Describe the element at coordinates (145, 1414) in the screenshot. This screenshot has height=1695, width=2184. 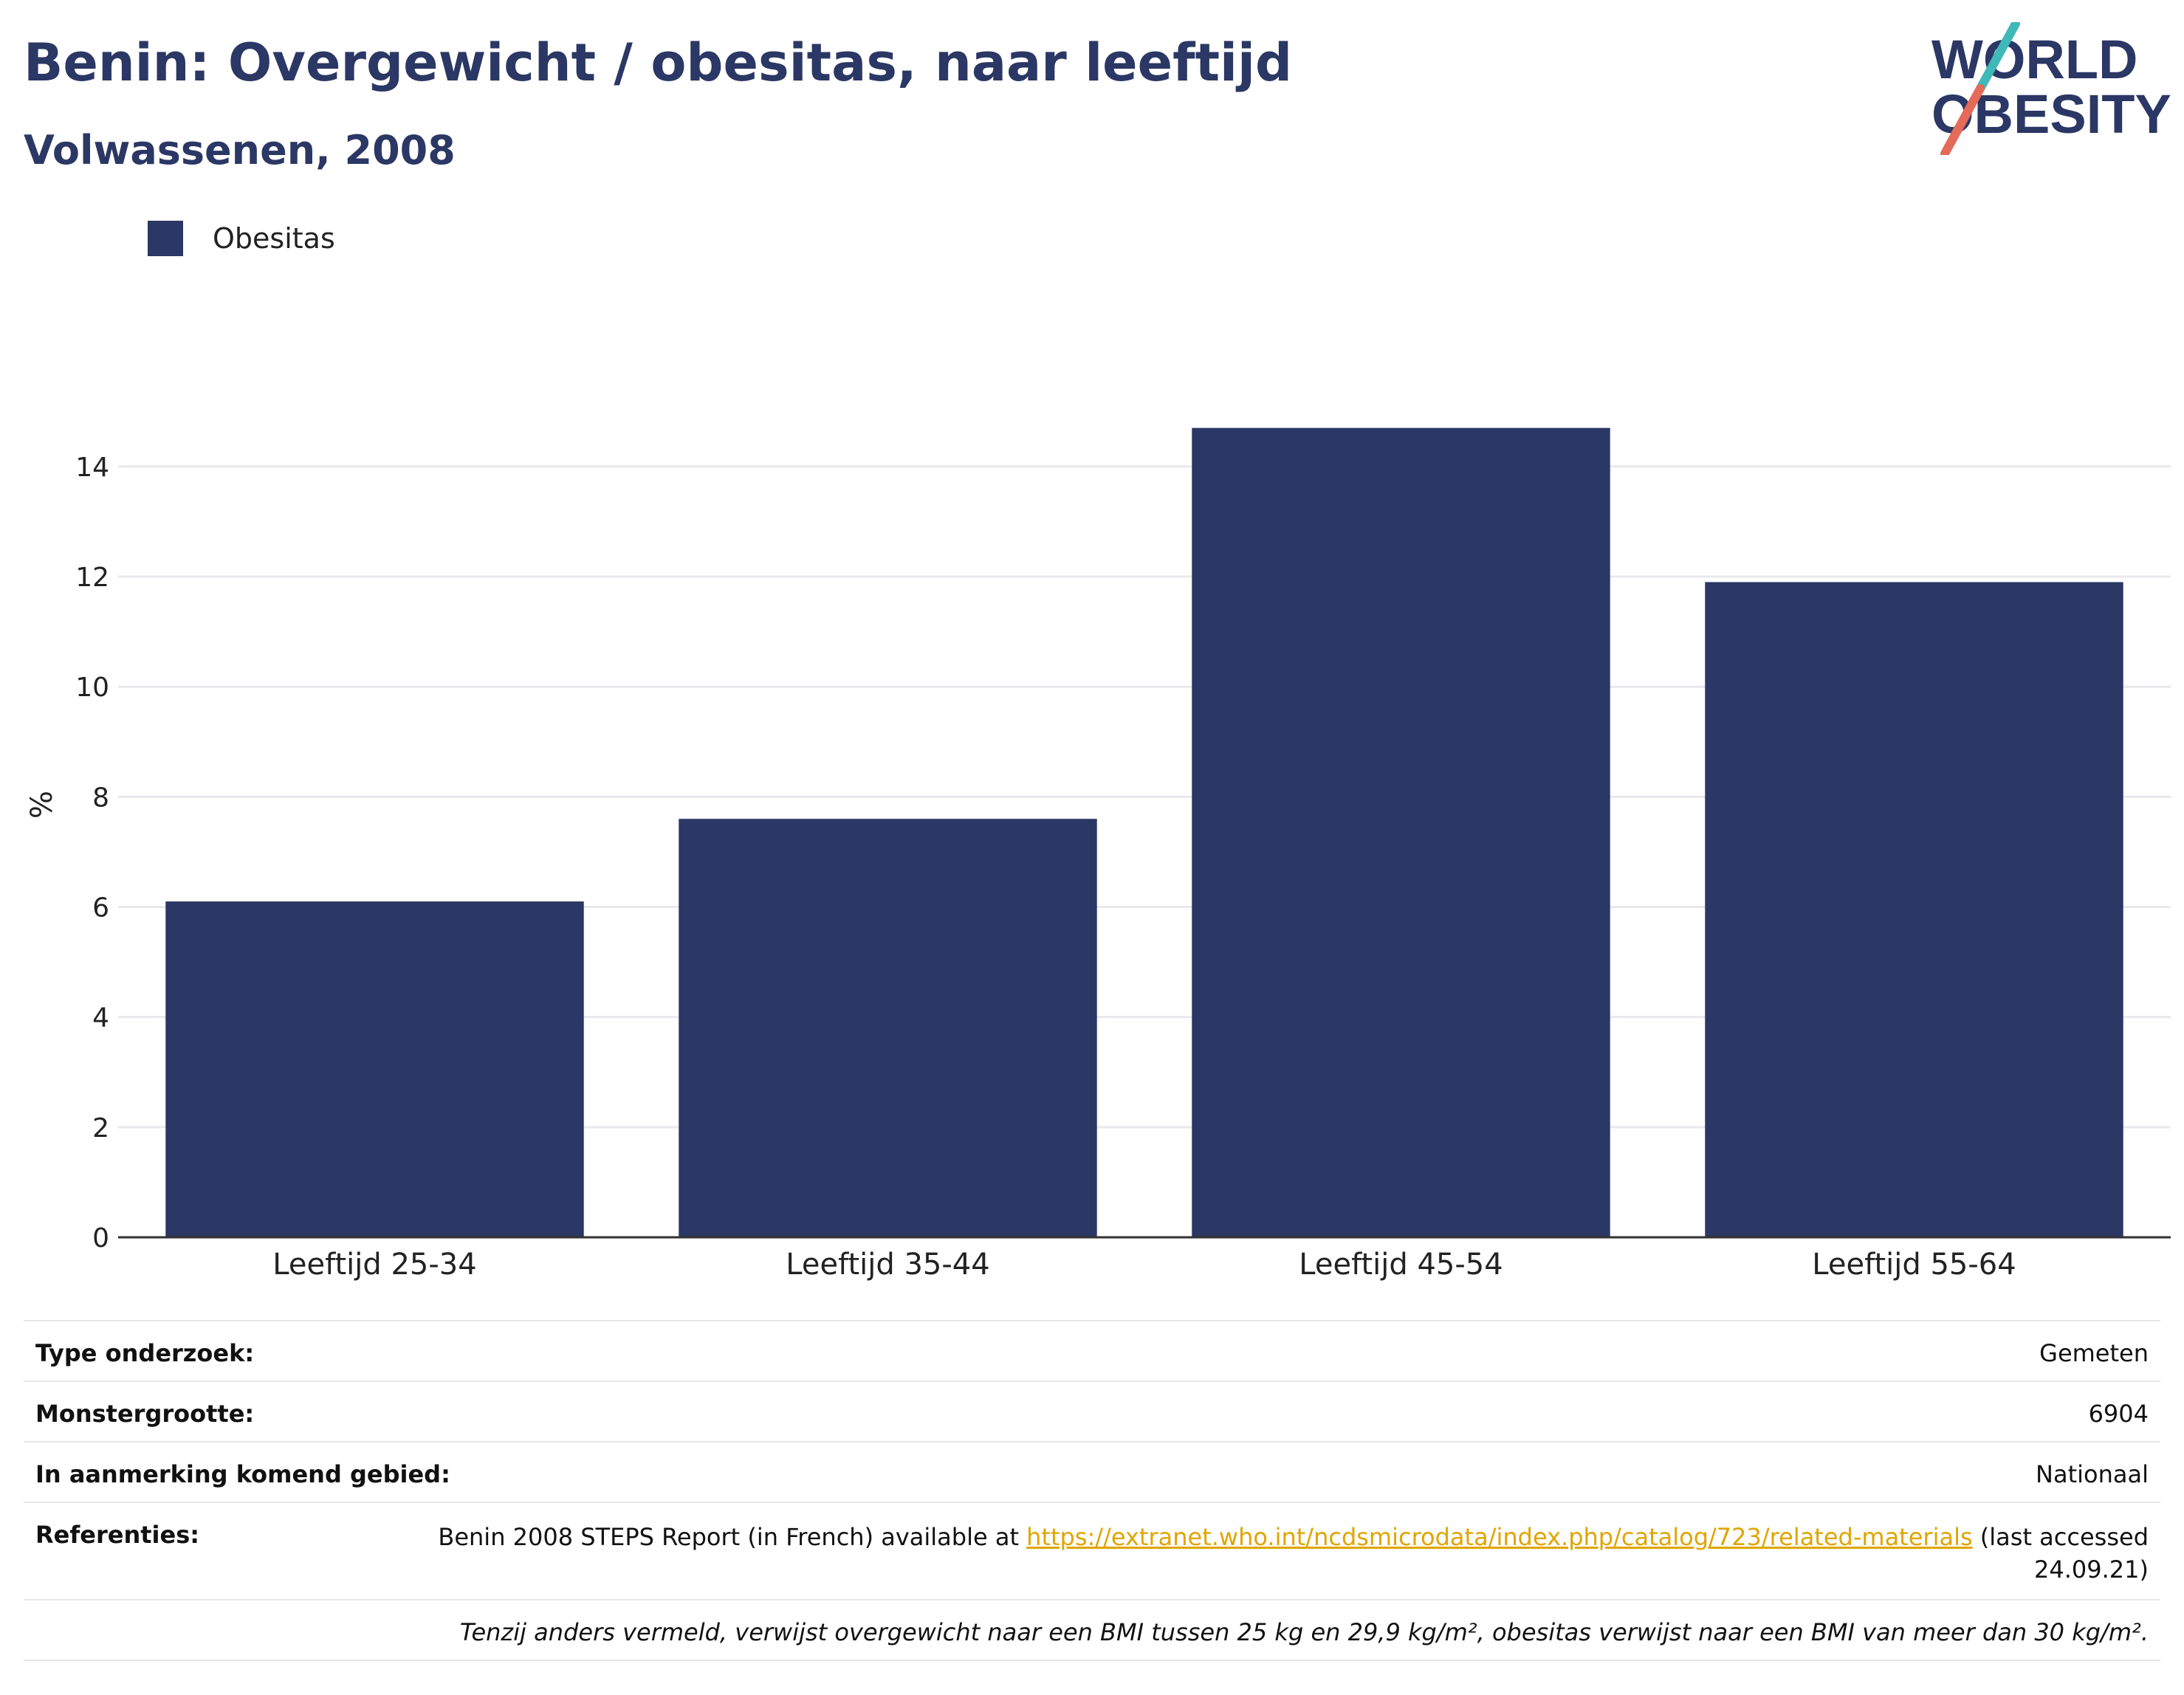
I see `sample-size-label: Monstergrootte:` at that location.